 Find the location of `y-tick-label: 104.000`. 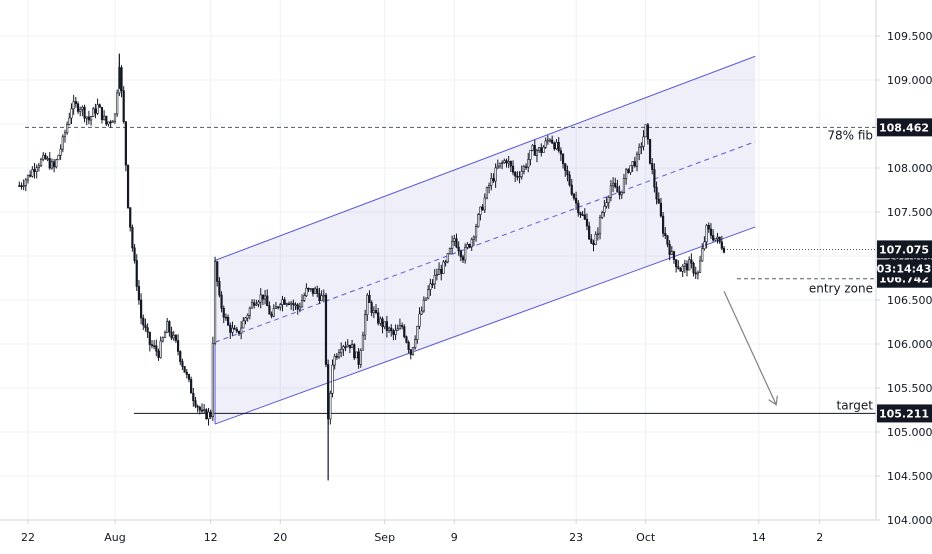

y-tick-label: 104.000 is located at coordinates (909, 520).